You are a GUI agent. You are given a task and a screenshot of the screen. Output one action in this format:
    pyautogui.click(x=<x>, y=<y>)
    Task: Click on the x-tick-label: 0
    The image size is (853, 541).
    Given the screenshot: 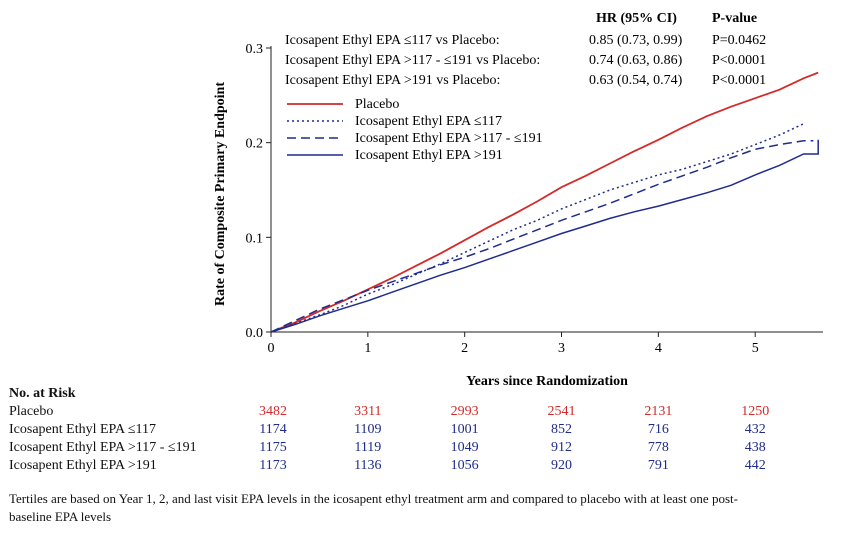 What is the action you would take?
    pyautogui.click(x=271, y=348)
    